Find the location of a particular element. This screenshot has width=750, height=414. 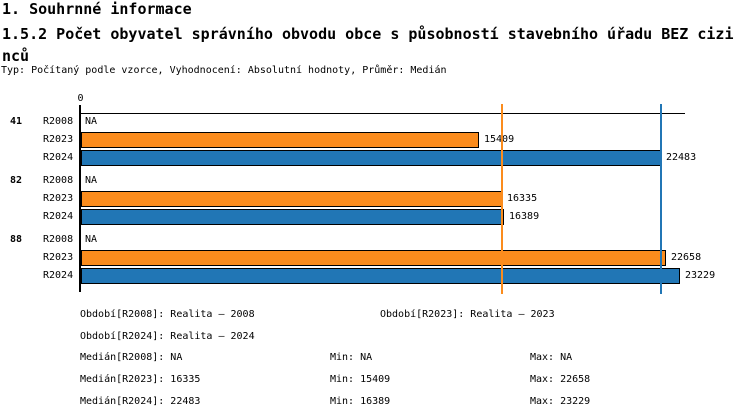

bar-value-label: 15409 is located at coordinates (499, 139).